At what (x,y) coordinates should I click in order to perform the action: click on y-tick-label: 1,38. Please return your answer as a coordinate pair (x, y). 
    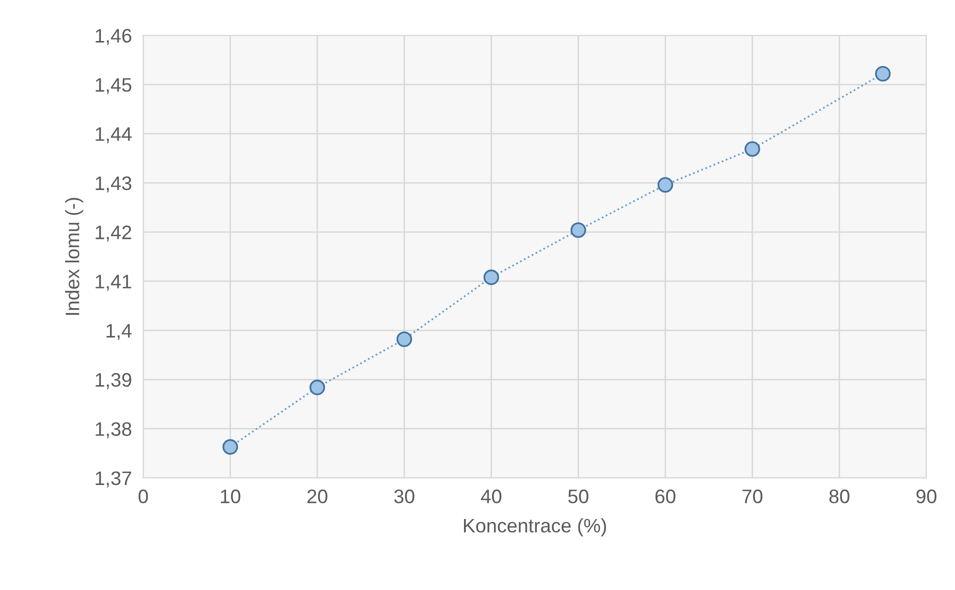
    Looking at the image, I should click on (114, 430).